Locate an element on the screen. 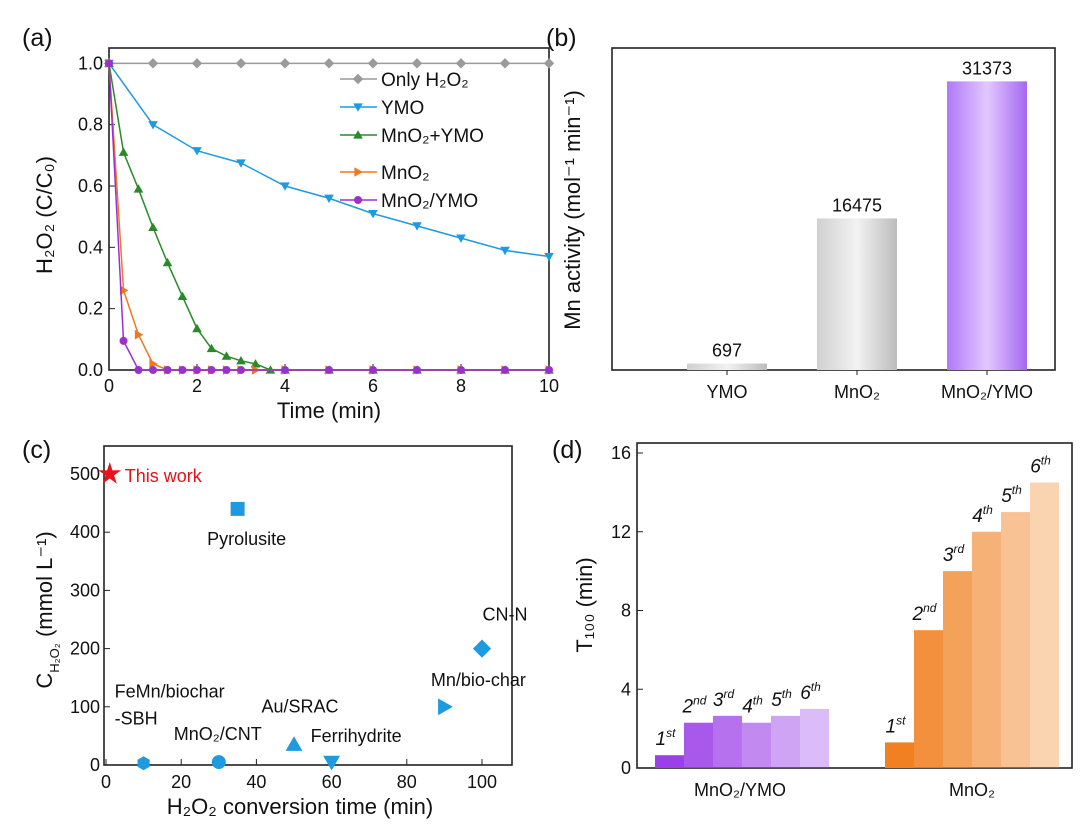  y-tick-label: 0.0 is located at coordinates (90, 370).